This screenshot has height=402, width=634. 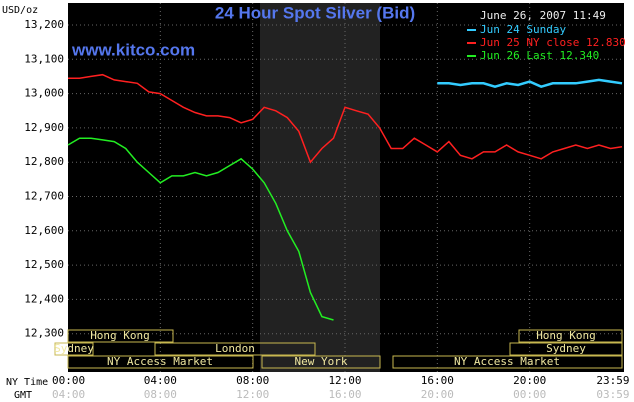 I want to click on y-tick-label: 12,500, so click(x=44, y=264).